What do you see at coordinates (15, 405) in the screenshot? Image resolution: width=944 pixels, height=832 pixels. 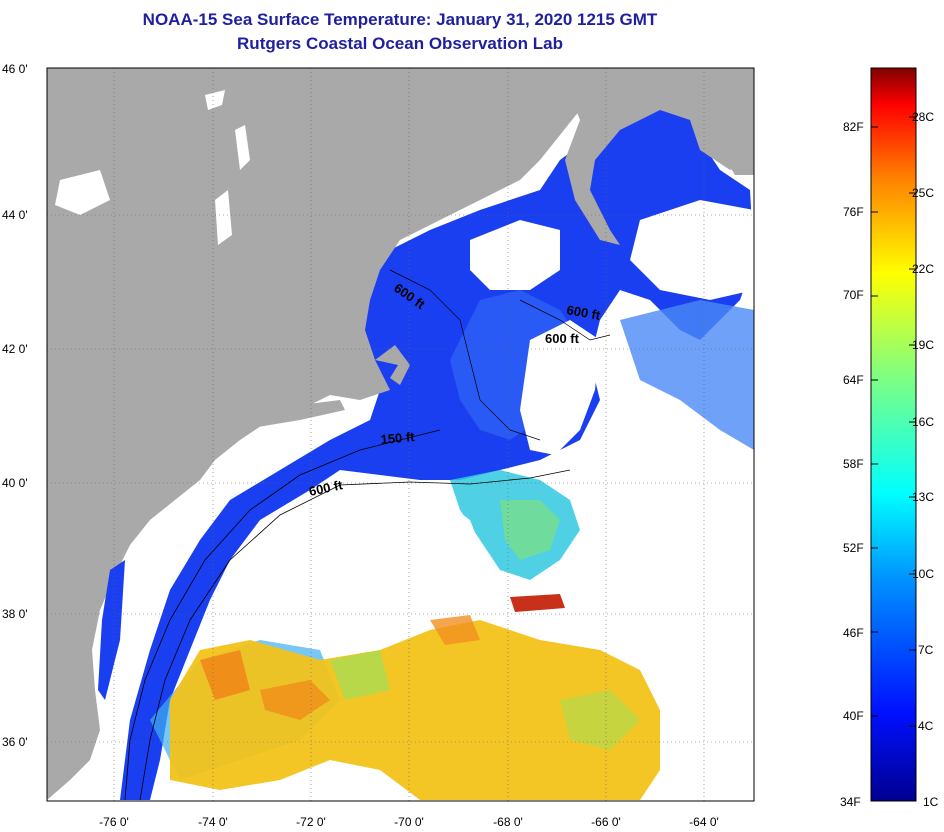 I see `latitude-axis: 46 0' 44 0' 42 0' 40 0' 38 0' 36 0'` at bounding box center [15, 405].